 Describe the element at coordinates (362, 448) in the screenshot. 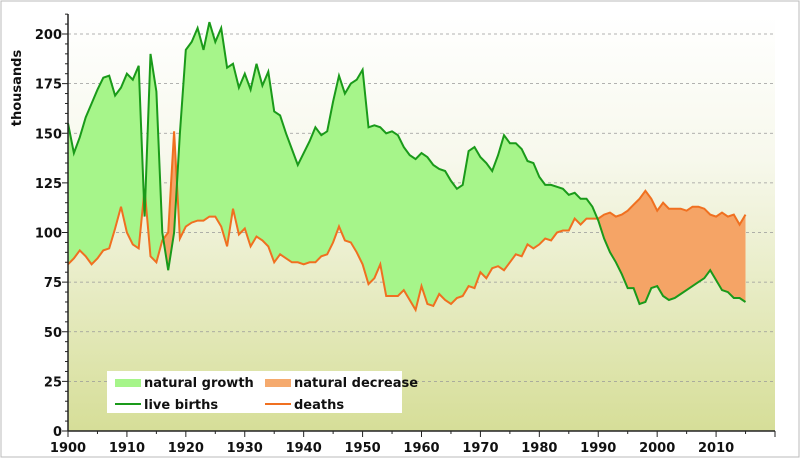

I see `x-tick-label: 1950` at that location.